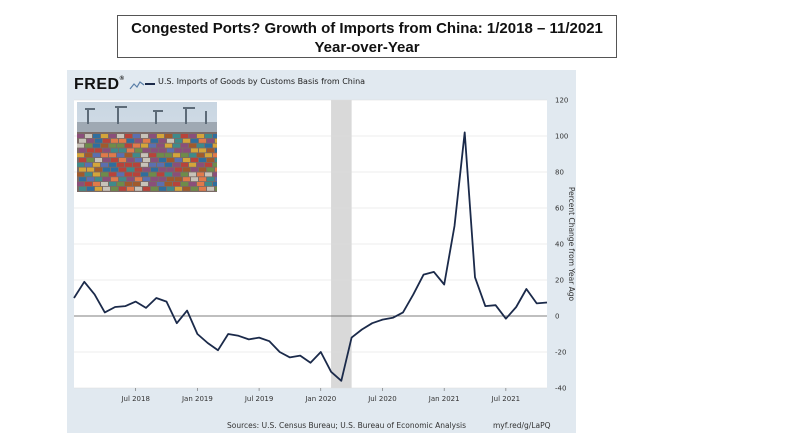 Image resolution: width=790 pixels, height=441 pixels. Describe the element at coordinates (197, 399) in the screenshot. I see `x-tick-label: Jan 2019` at that location.